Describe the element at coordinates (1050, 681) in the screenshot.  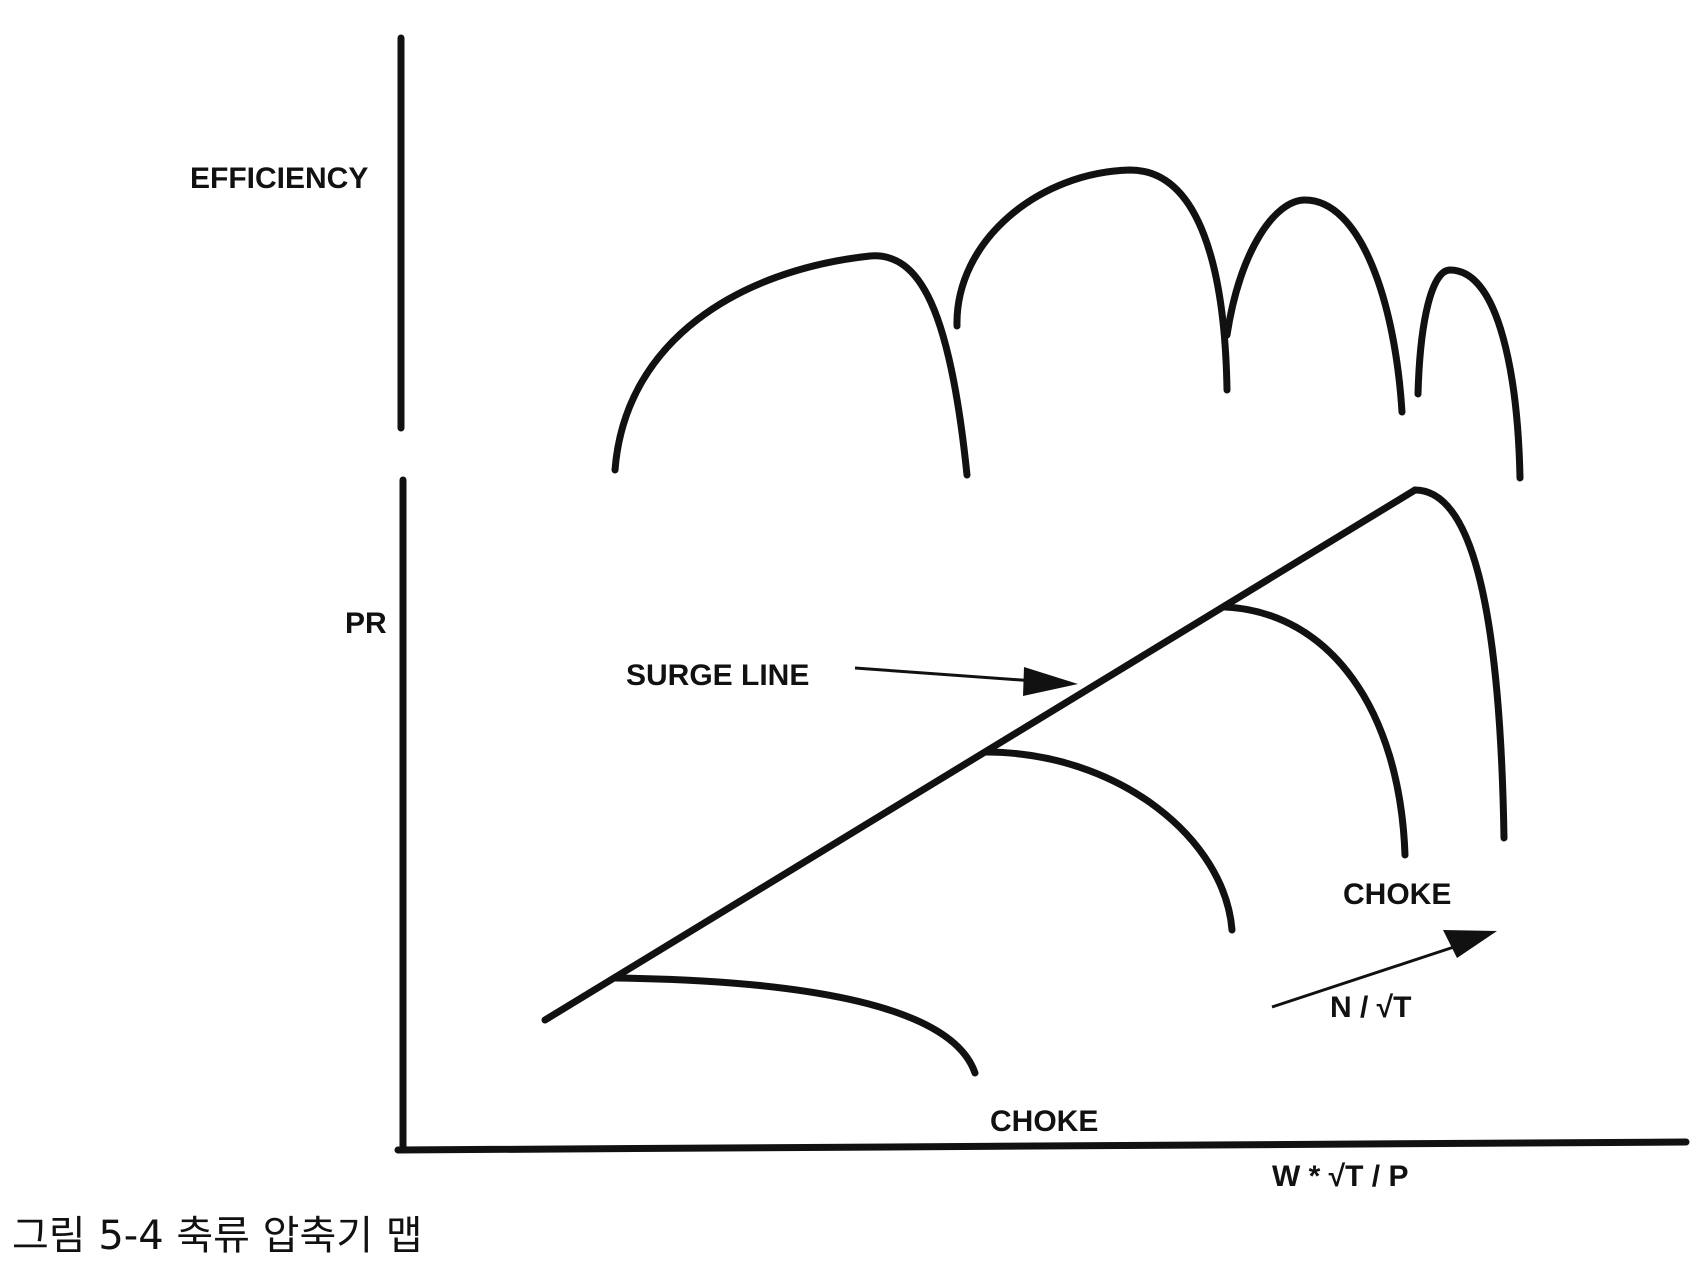
I see `surge-line-arrow-head` at that location.